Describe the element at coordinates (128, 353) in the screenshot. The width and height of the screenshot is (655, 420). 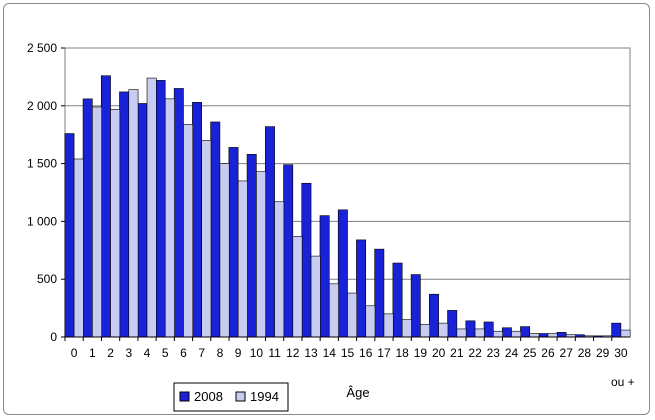
I see `x-tick-label-3: 3` at that location.